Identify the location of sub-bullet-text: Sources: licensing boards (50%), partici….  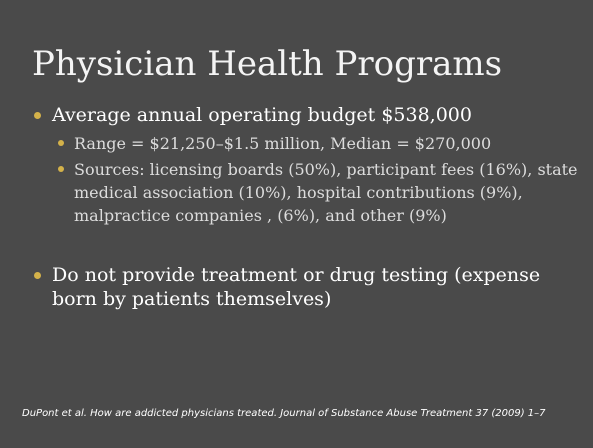
(326, 192).